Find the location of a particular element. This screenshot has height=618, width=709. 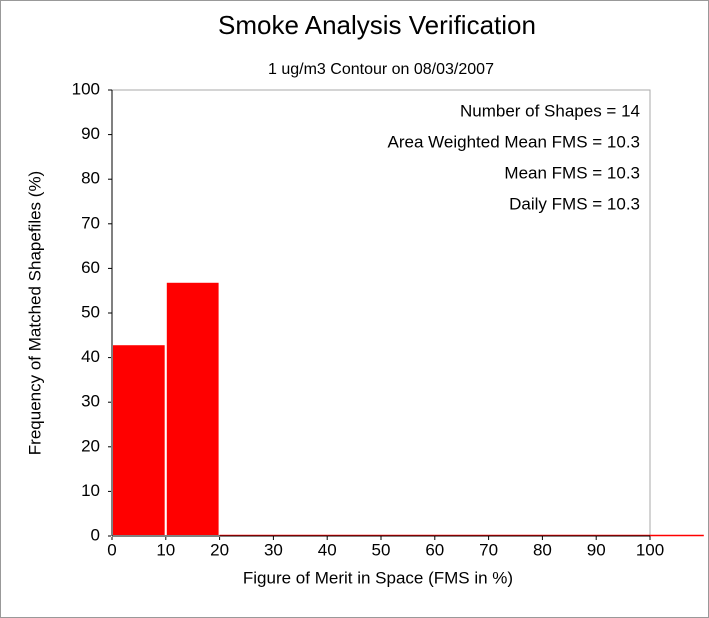

y-tick-label: 60 is located at coordinates (90, 267).